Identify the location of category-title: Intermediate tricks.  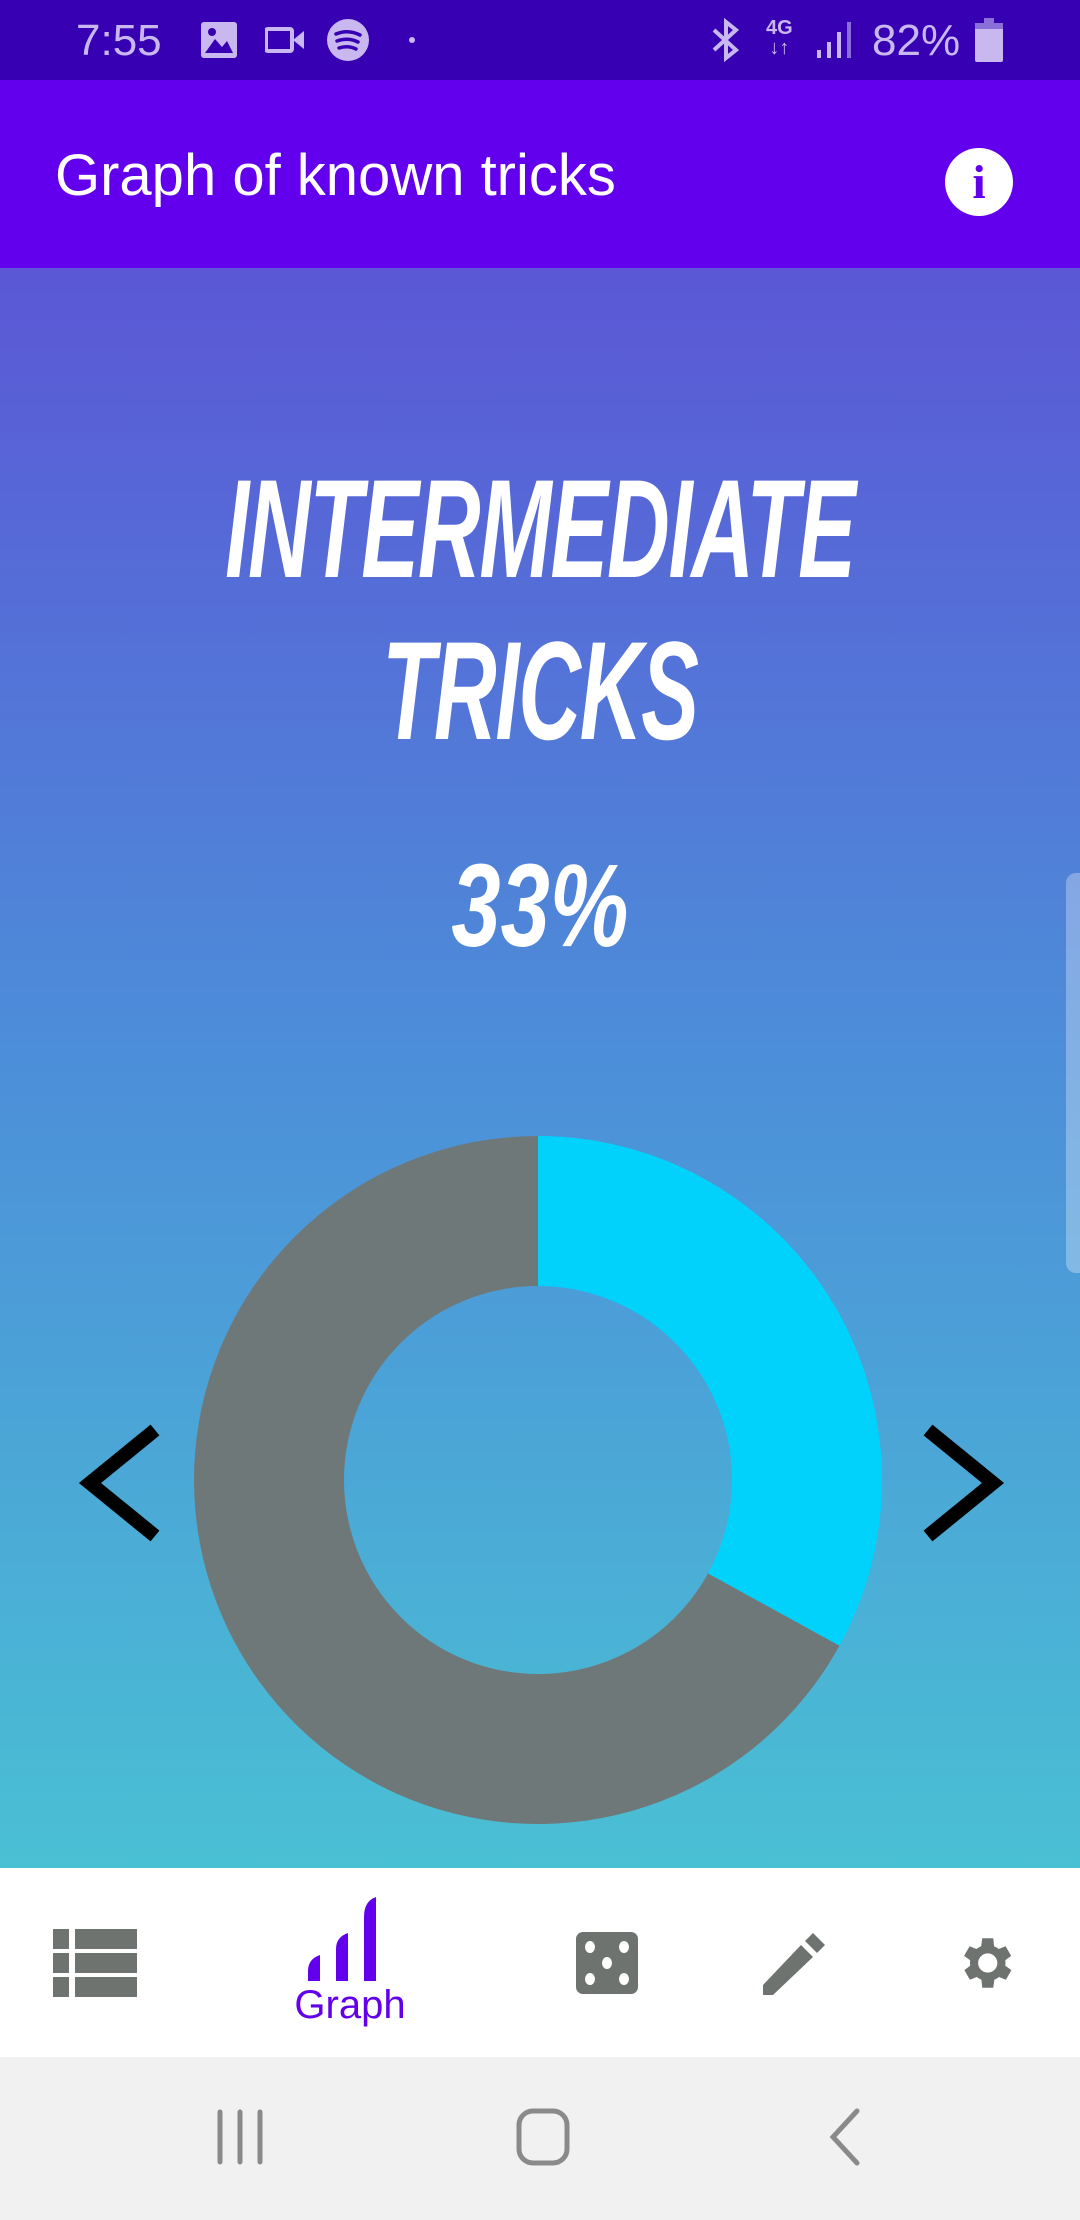
(540, 609).